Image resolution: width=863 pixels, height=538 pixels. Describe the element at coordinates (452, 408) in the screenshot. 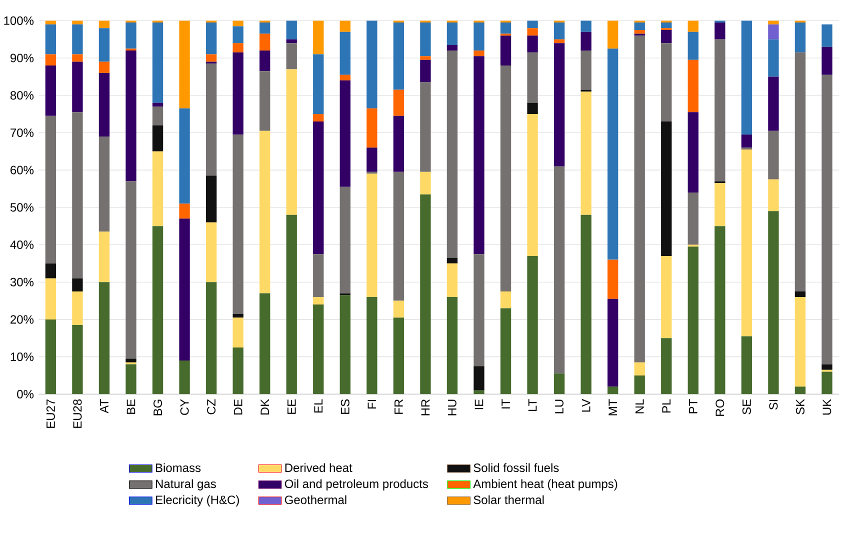

I see `x-tick-label: HU` at that location.